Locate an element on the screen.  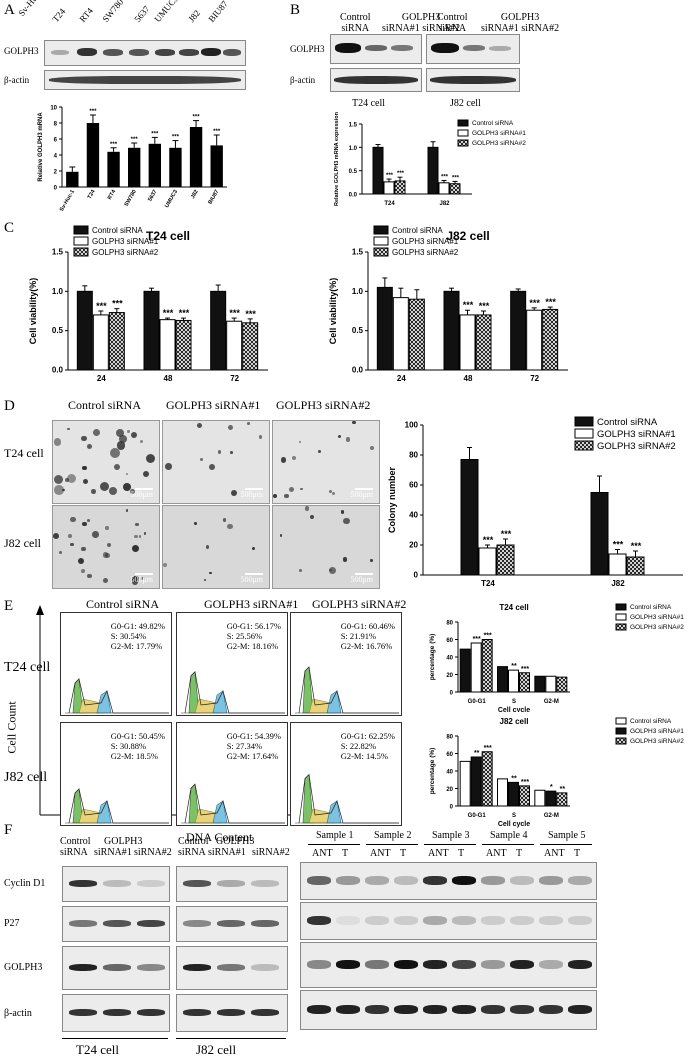
lane-label: siRNA#2 is located at coordinates (153, 852).